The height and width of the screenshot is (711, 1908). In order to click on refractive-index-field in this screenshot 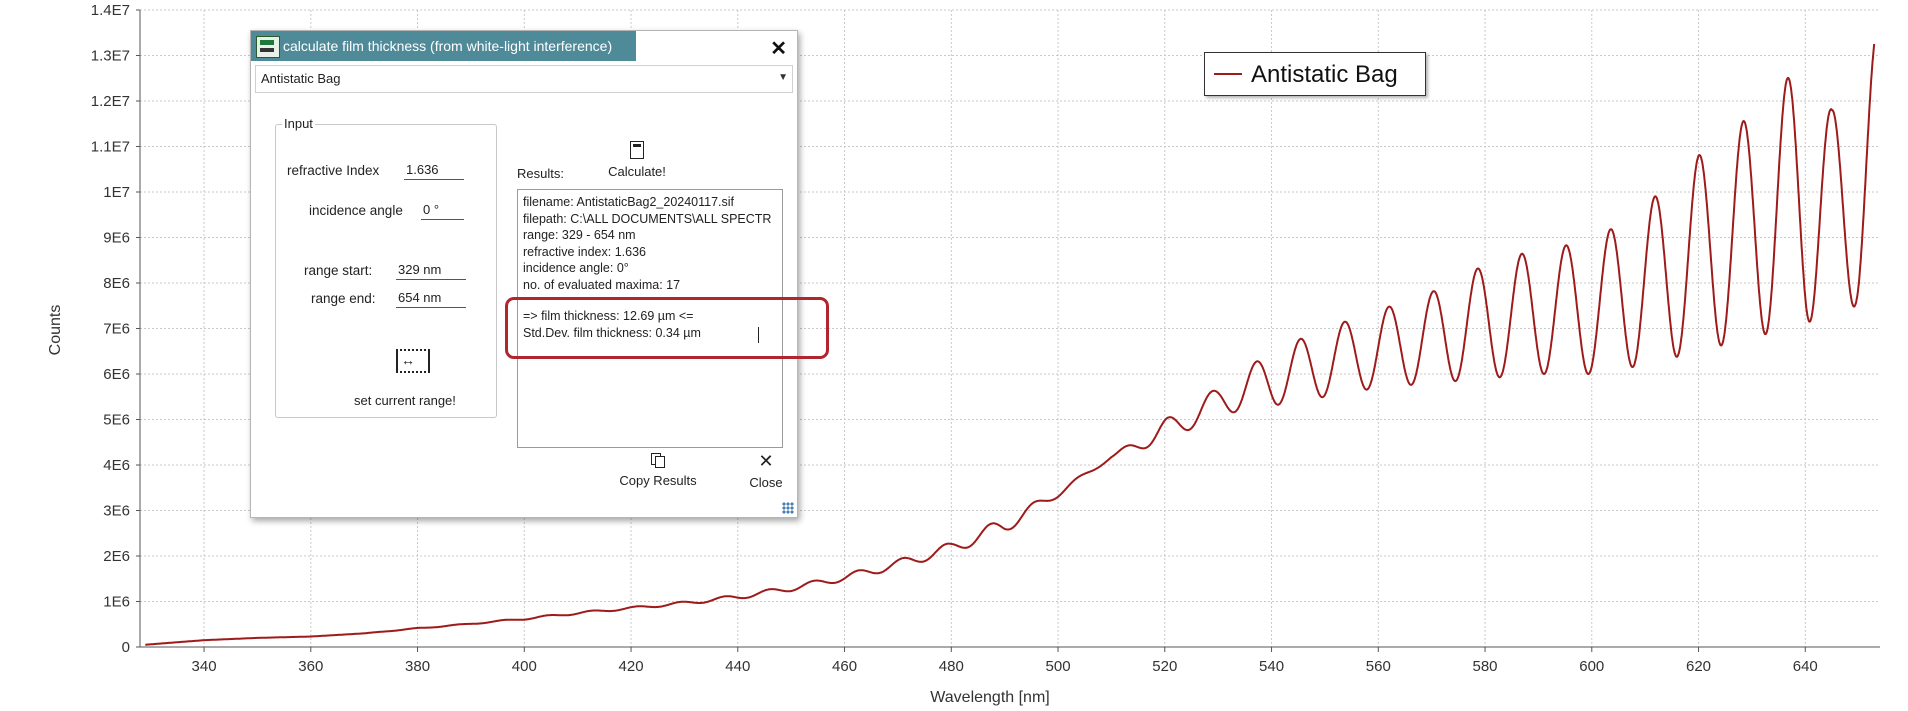, I will do `click(434, 169)`.